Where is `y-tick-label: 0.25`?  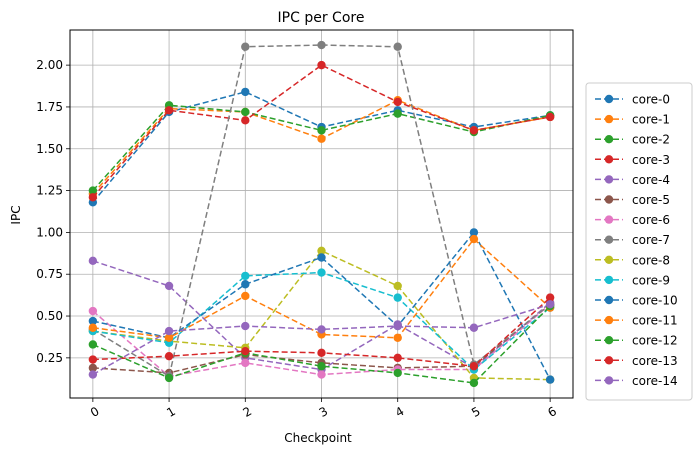 y-tick-label: 0.25 is located at coordinates (49, 358).